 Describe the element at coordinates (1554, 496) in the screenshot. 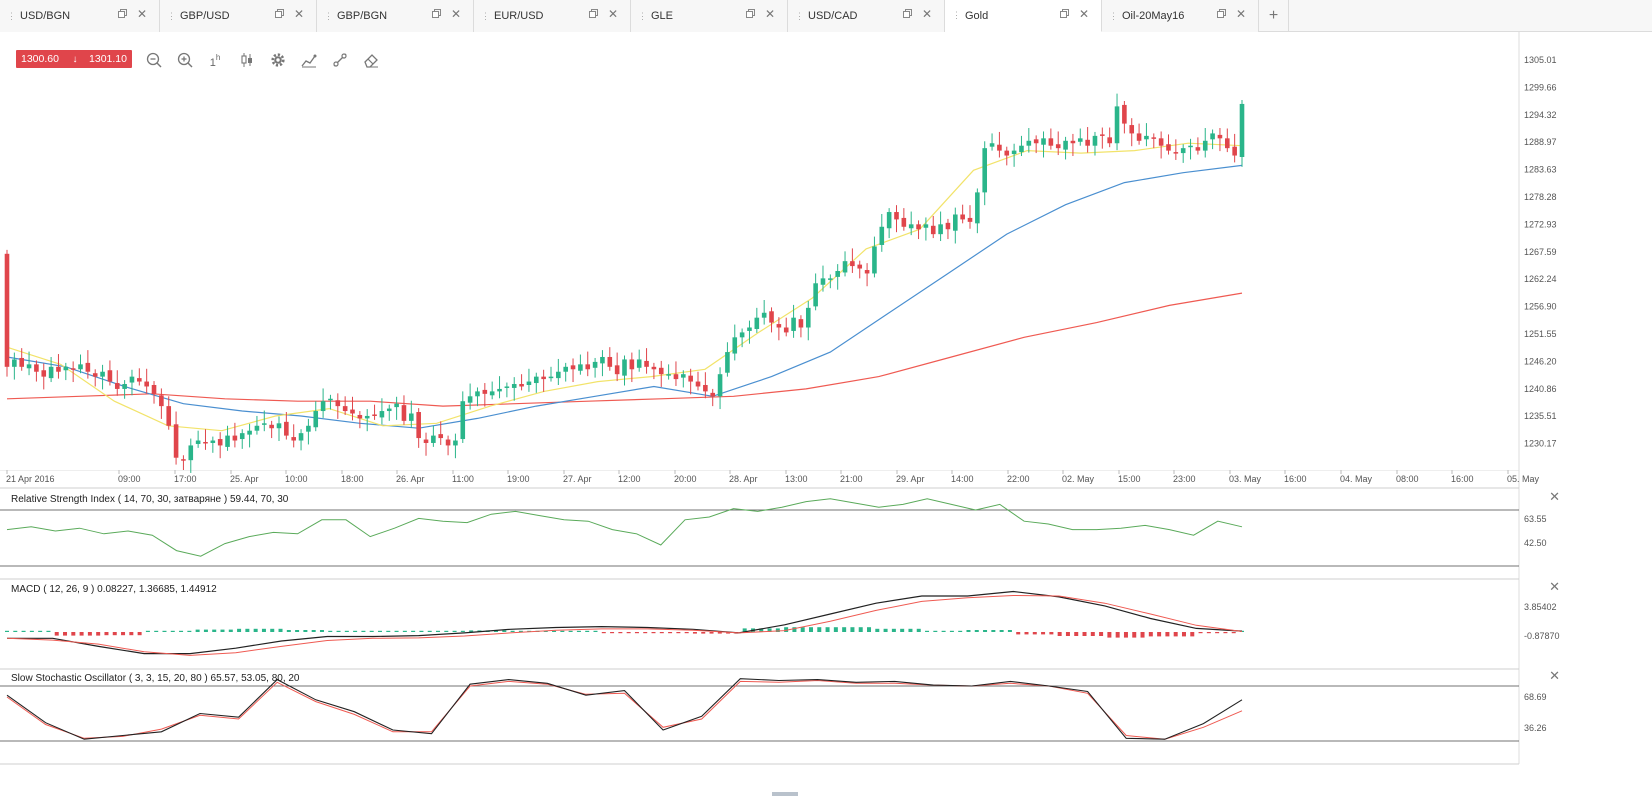

I see `rsi-close-icon: ✕` at that location.